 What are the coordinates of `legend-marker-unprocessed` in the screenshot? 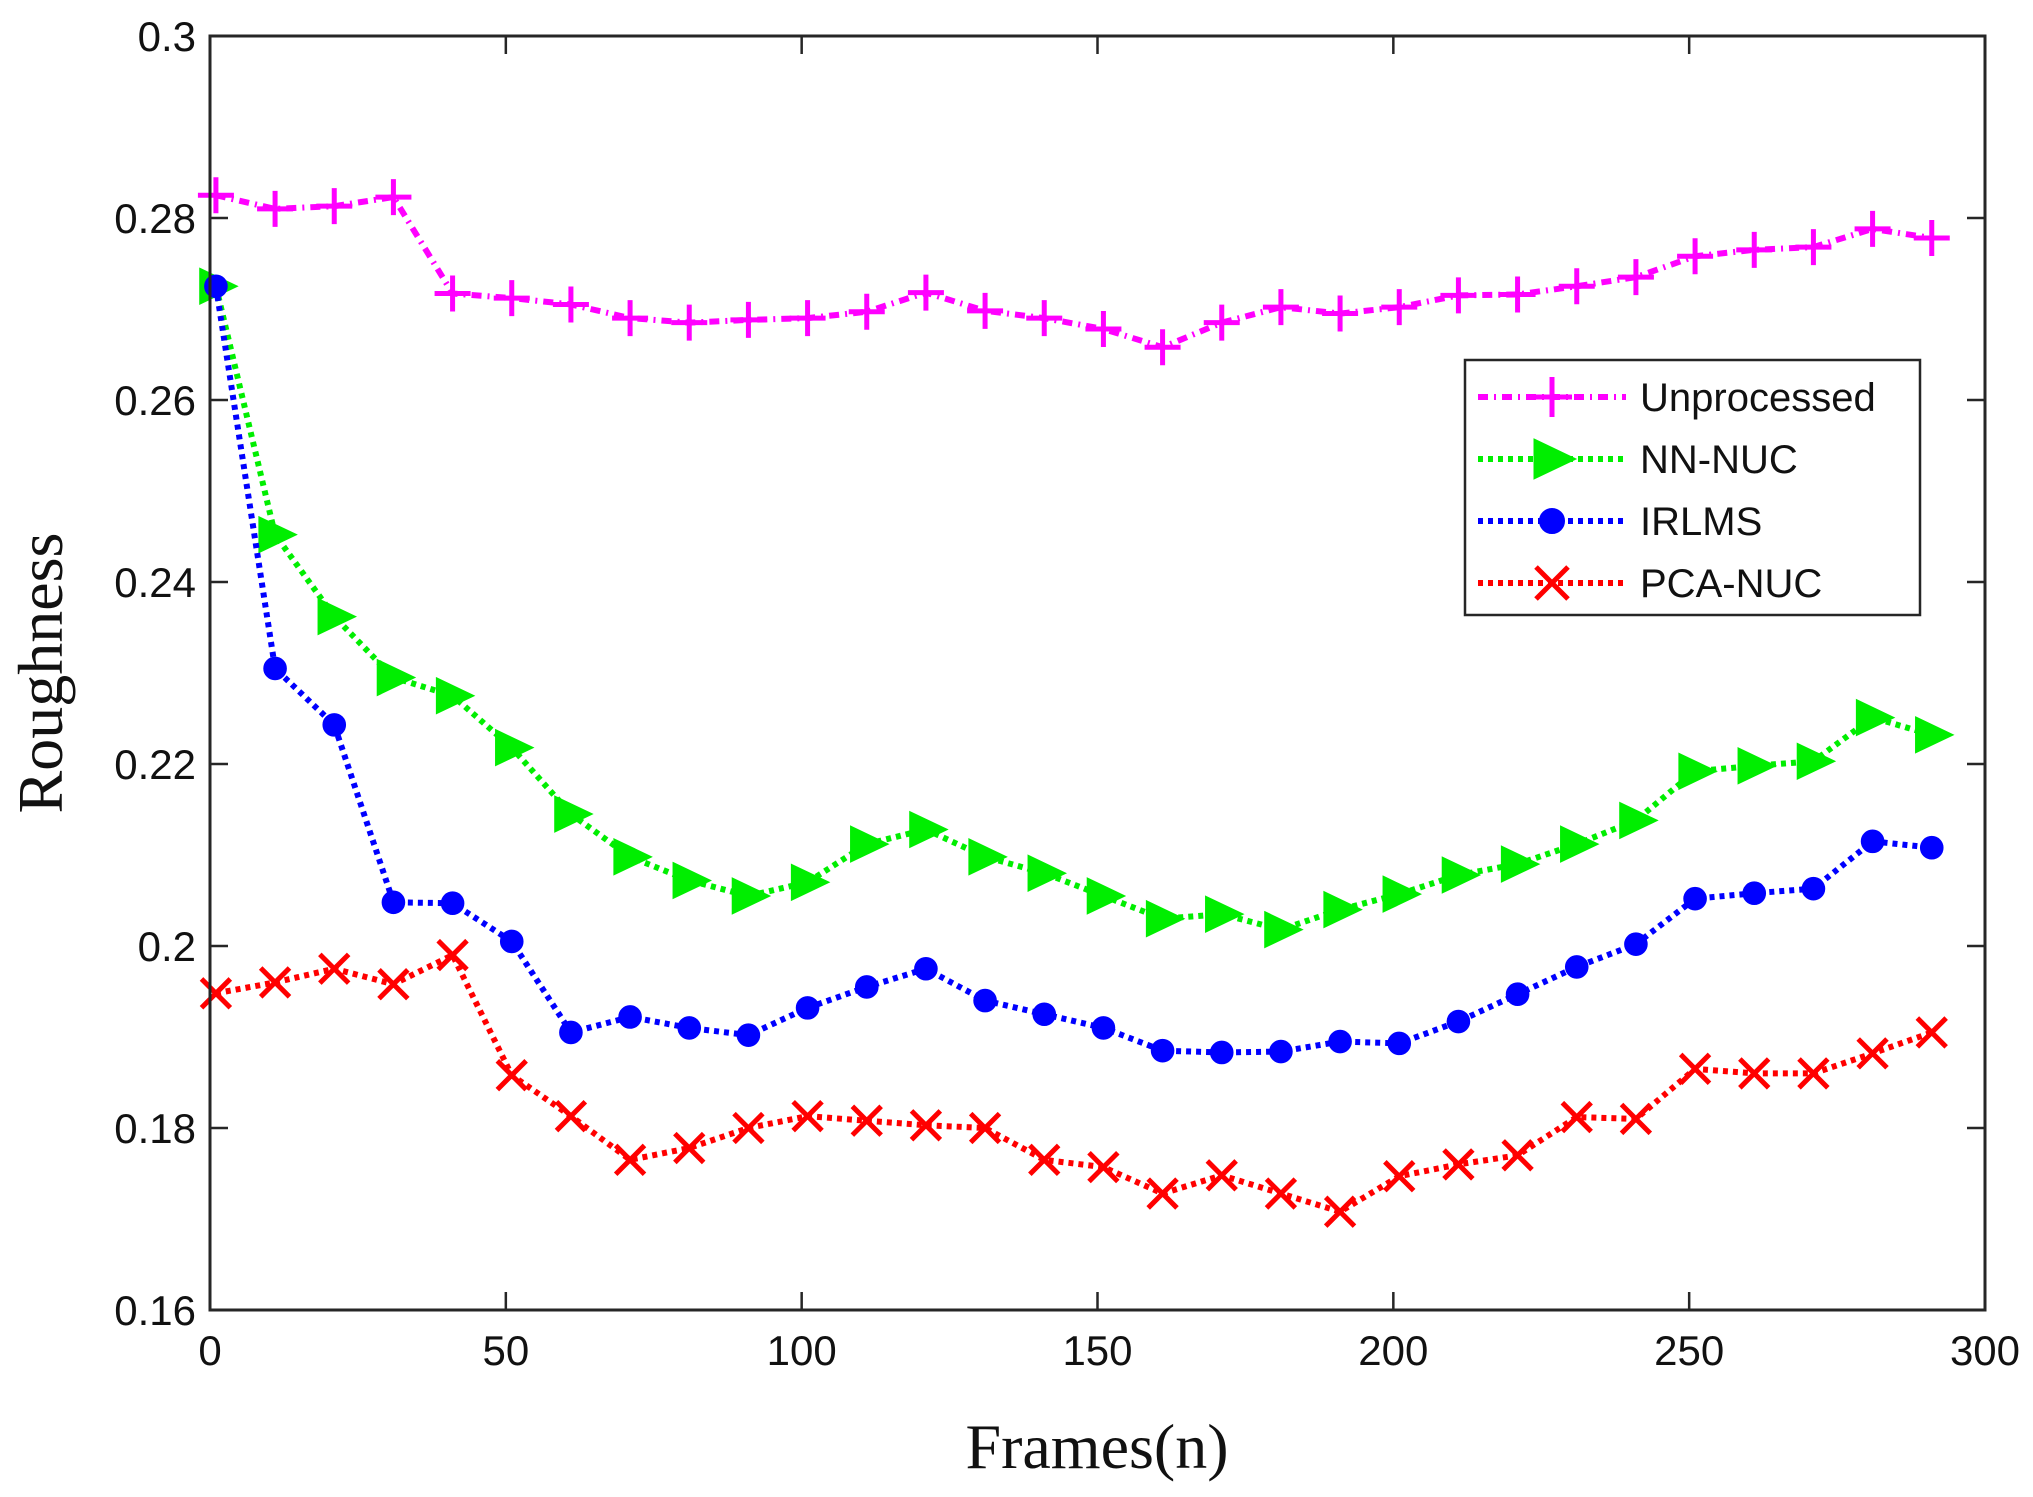 It's located at (1552, 397).